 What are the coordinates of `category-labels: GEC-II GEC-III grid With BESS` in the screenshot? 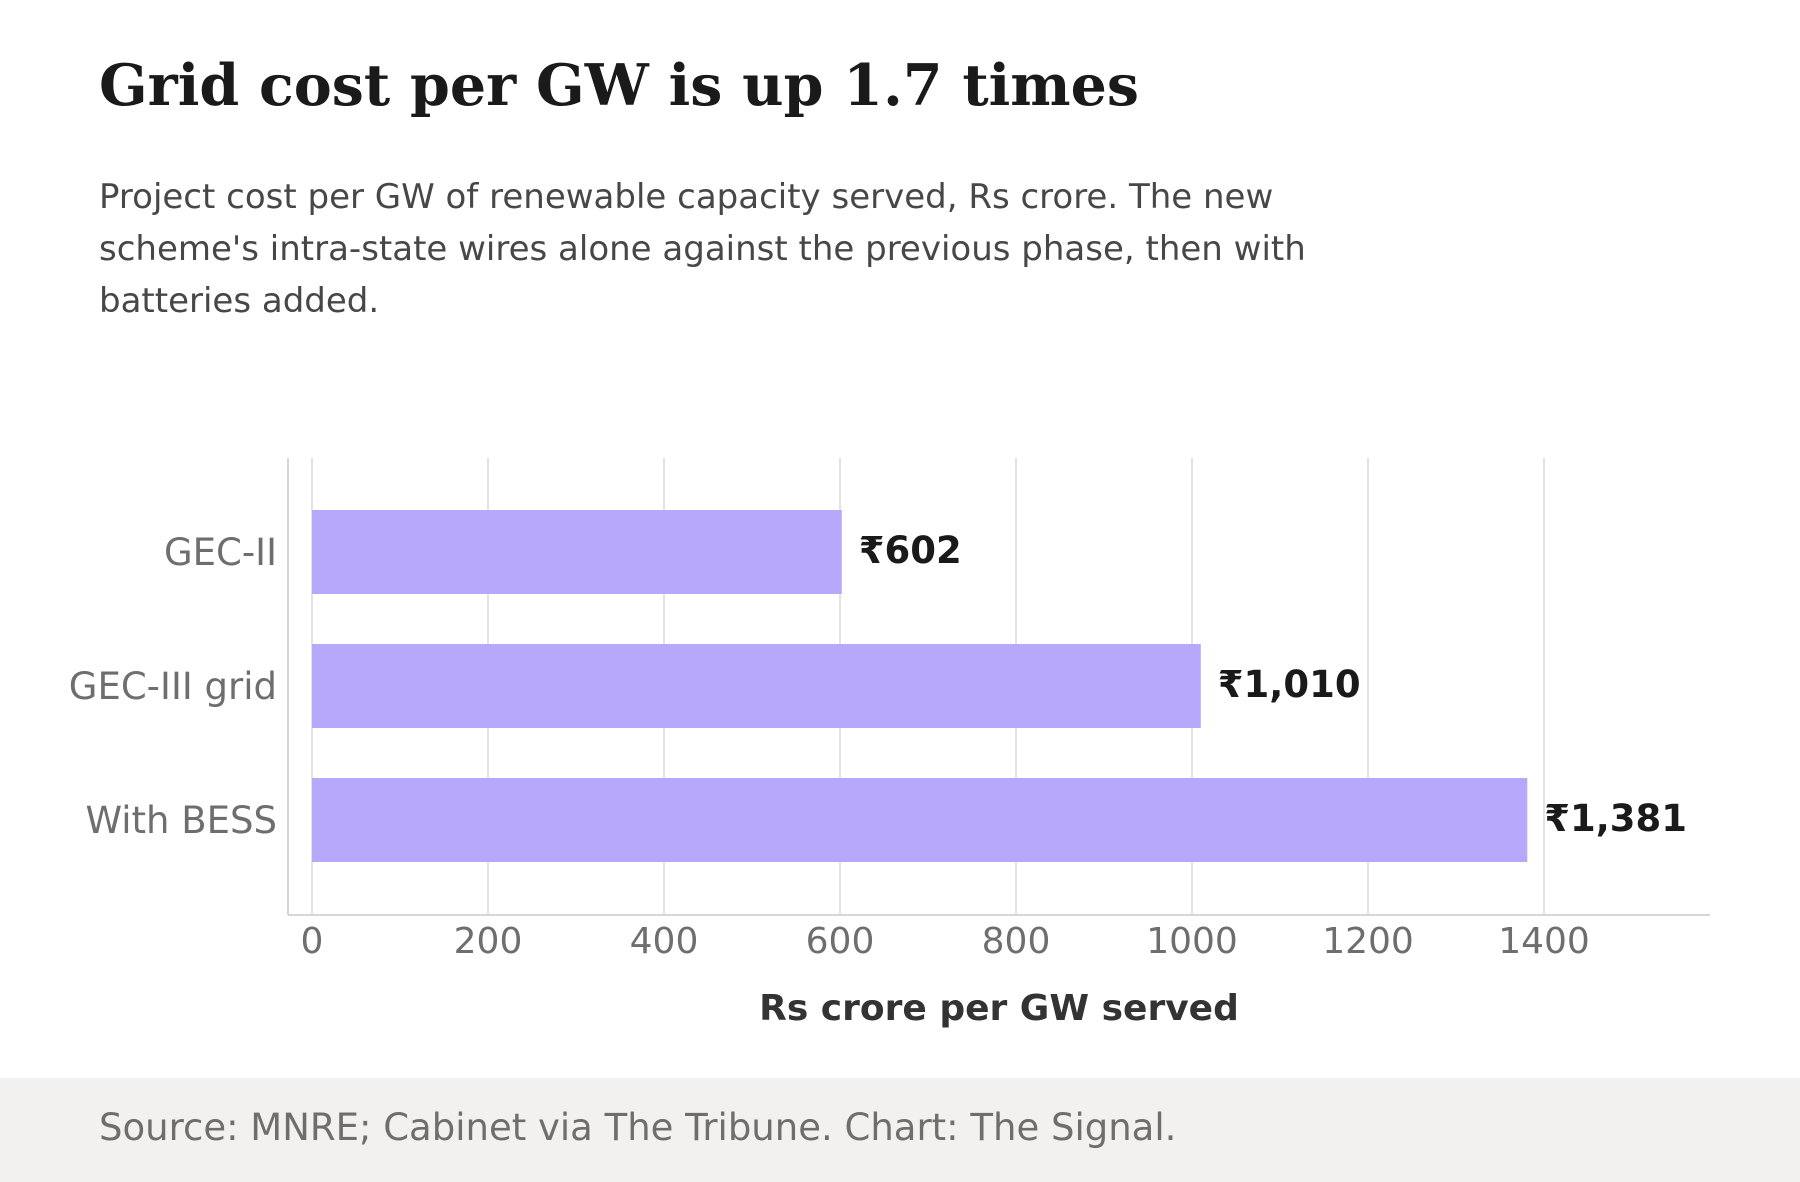 It's located at (173, 686).